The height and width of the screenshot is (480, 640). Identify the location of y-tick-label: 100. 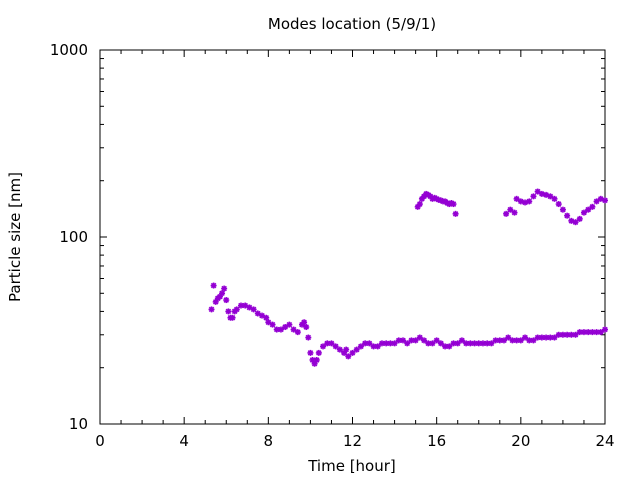
(73, 237).